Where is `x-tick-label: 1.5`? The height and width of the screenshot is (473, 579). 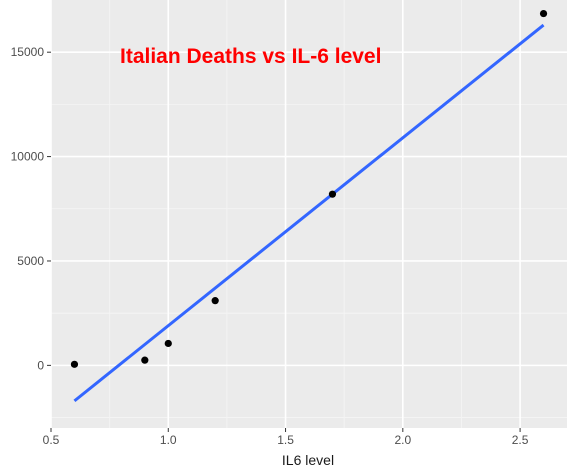 x-tick-label: 1.5 is located at coordinates (285, 440).